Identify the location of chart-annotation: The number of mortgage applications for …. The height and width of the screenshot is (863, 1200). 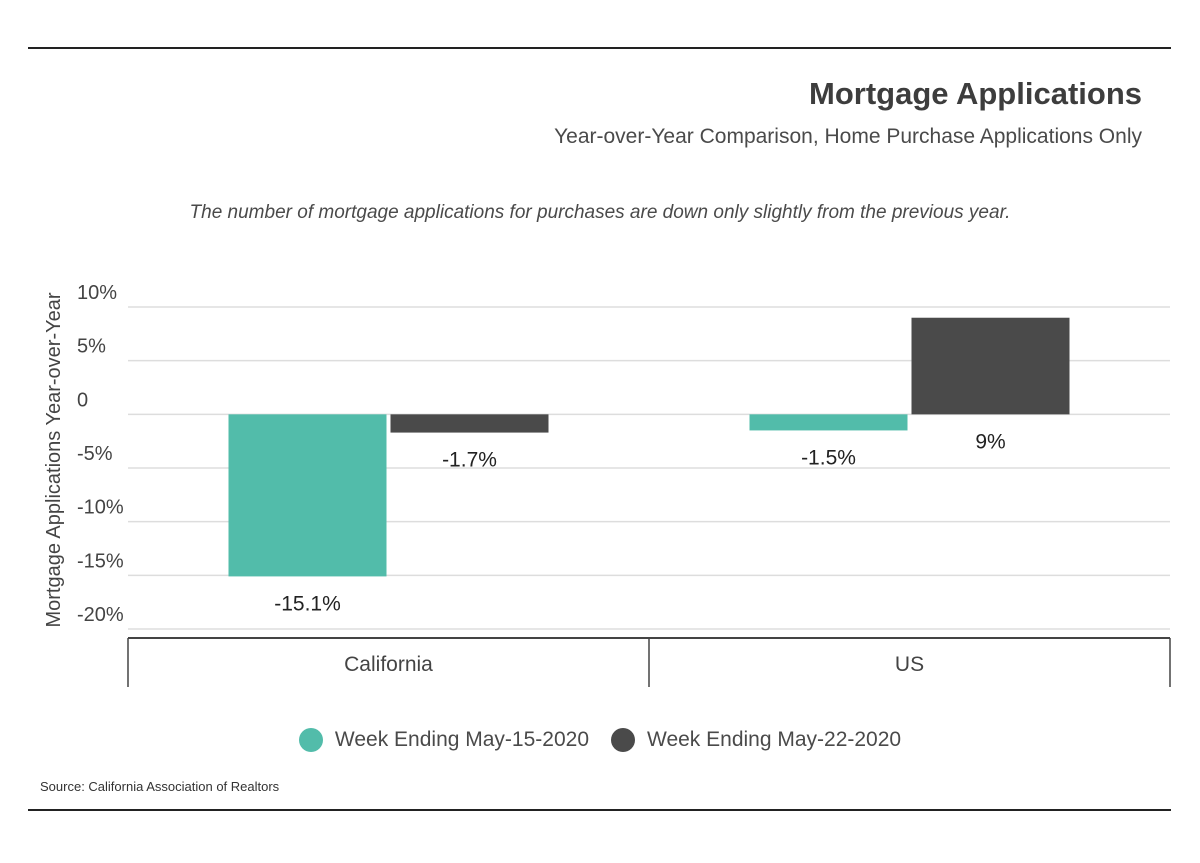
(600, 212).